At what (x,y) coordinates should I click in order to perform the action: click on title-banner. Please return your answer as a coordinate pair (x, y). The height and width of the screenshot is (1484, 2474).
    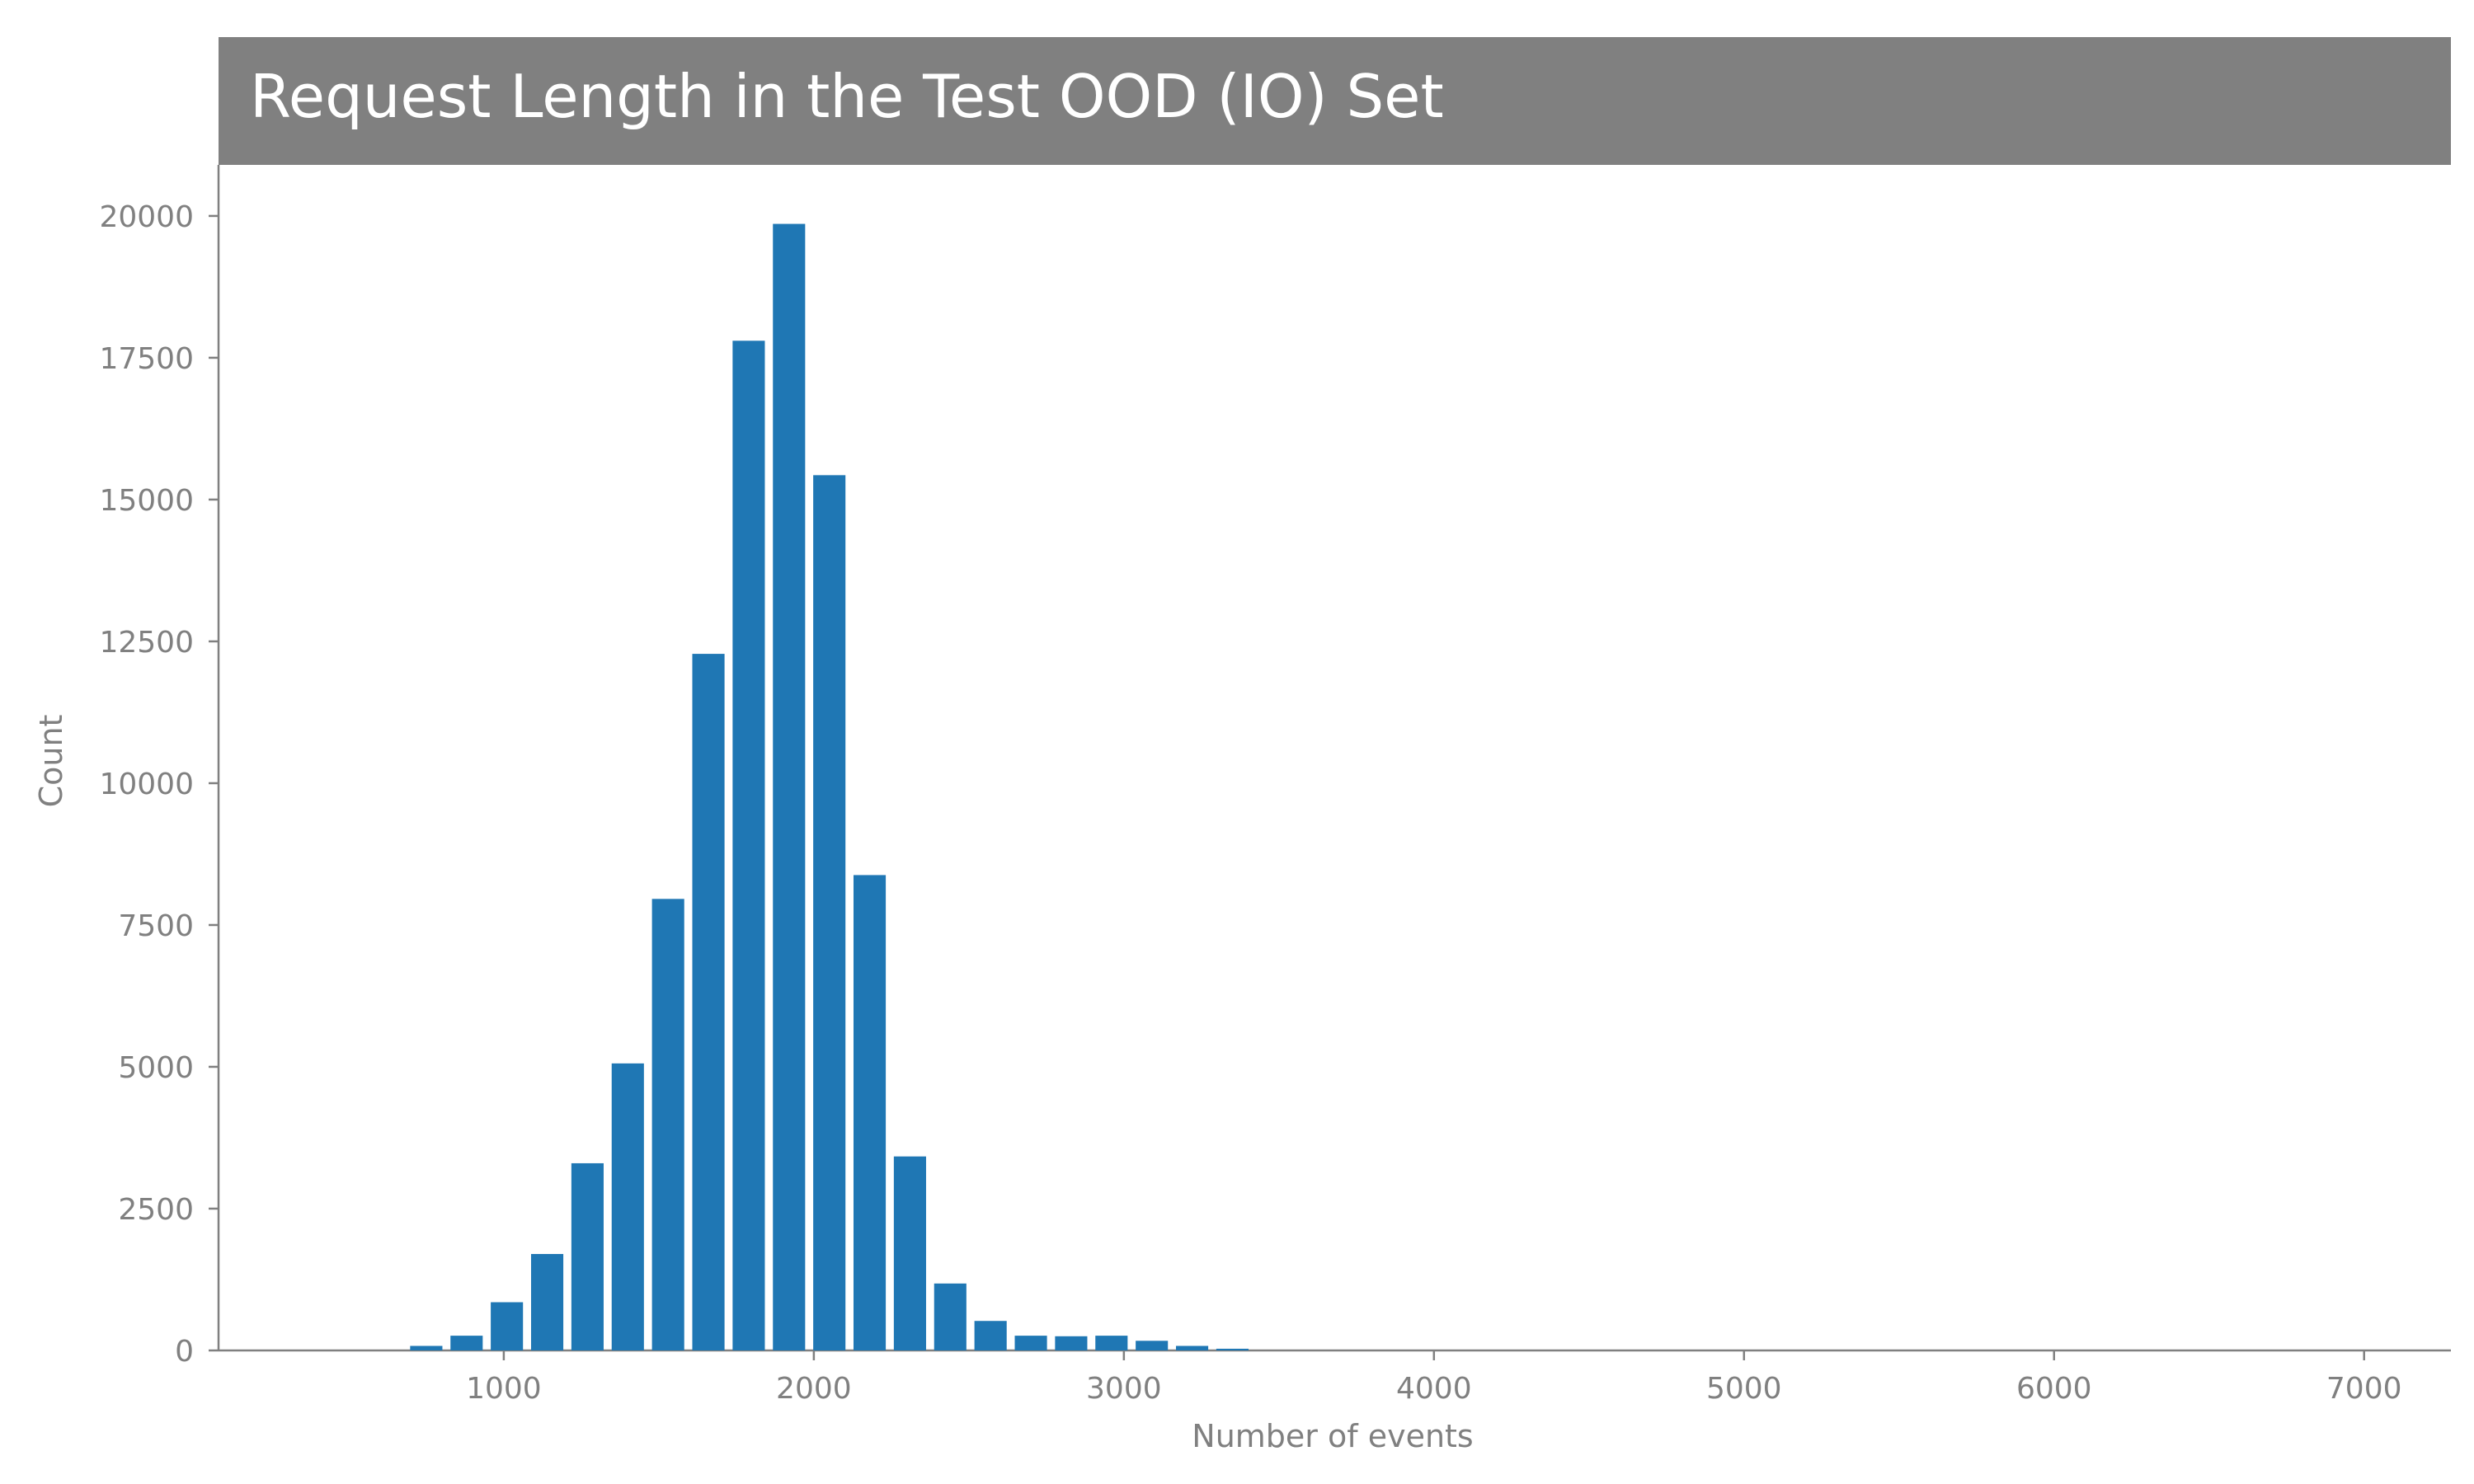
    Looking at the image, I should click on (1335, 101).